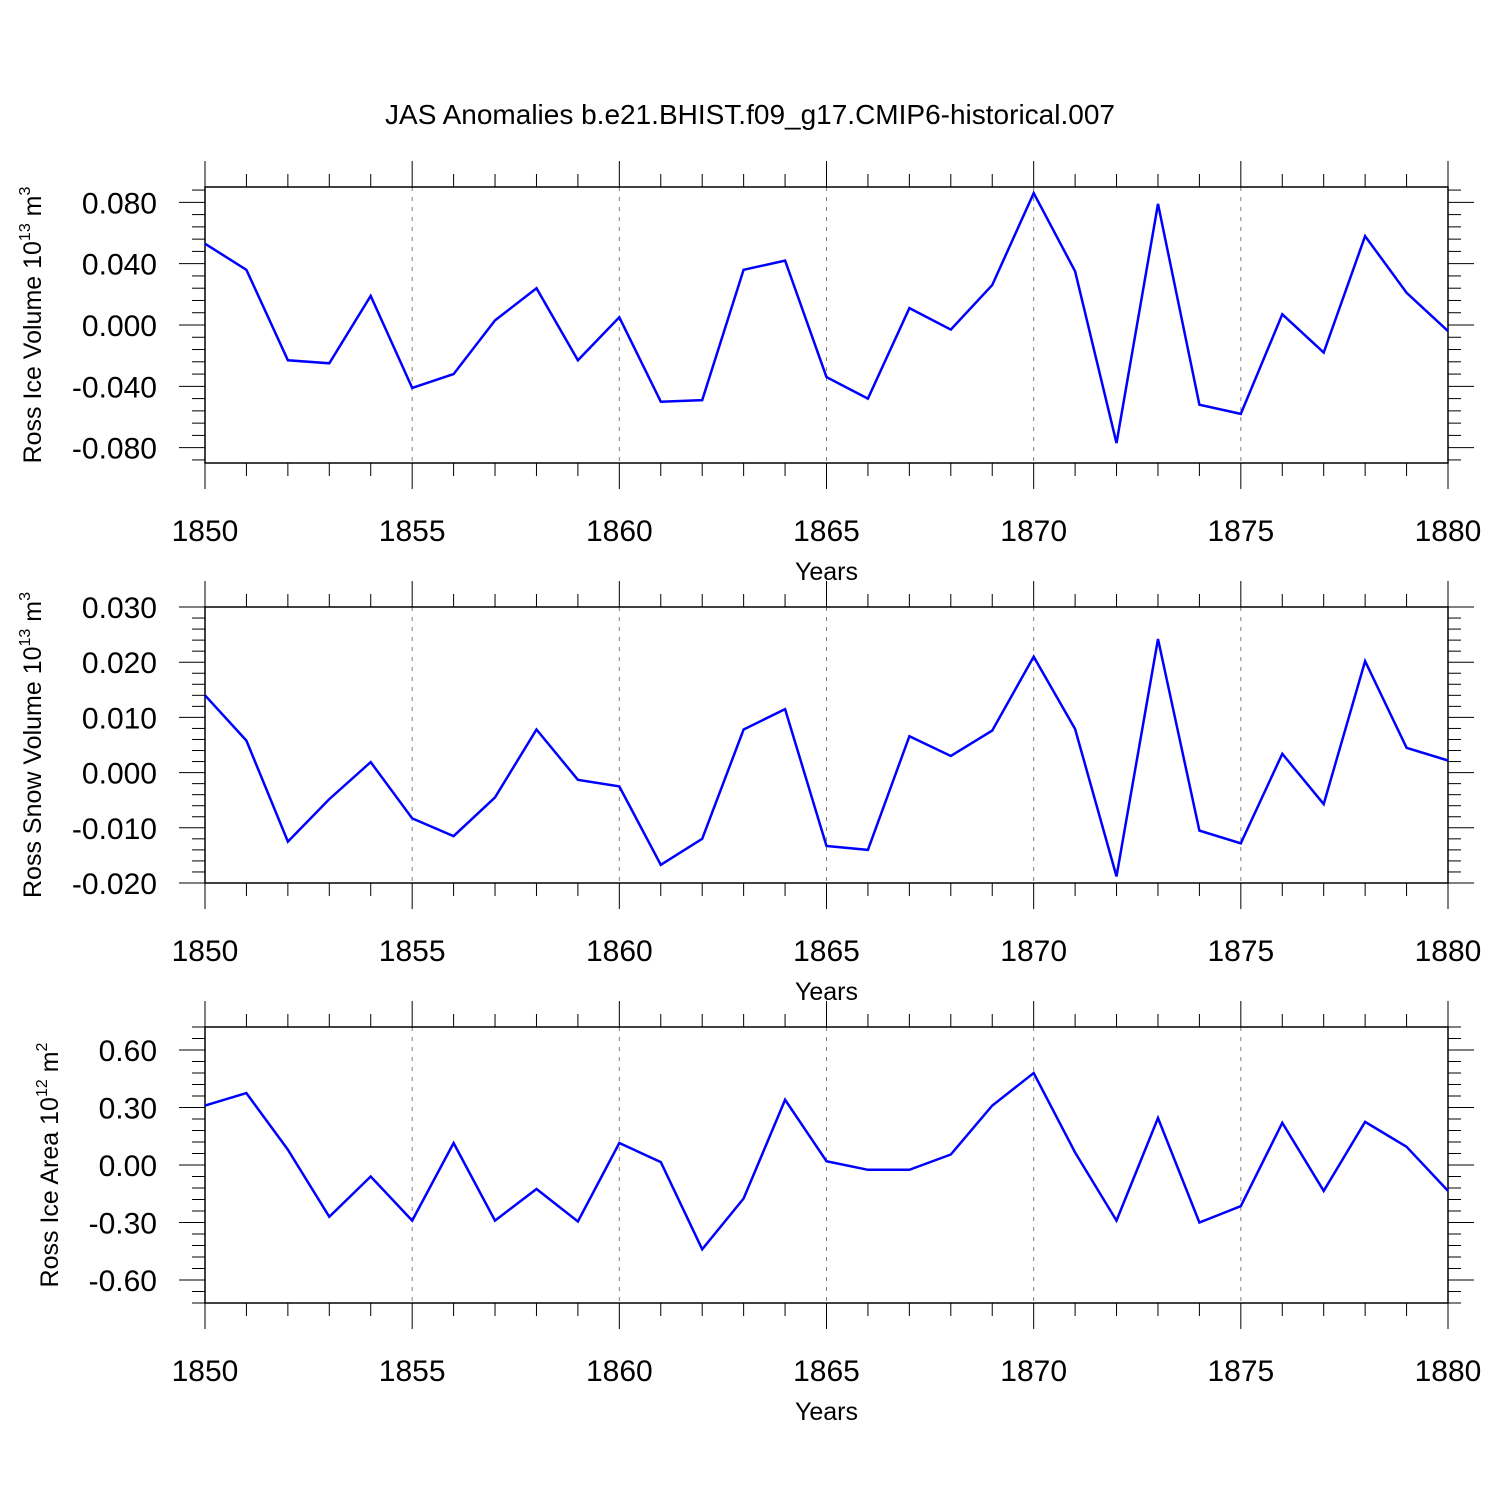 The height and width of the screenshot is (1500, 1500). I want to click on y-axis-label: Ross Ice Area 1012 m2, so click(49, 1164).